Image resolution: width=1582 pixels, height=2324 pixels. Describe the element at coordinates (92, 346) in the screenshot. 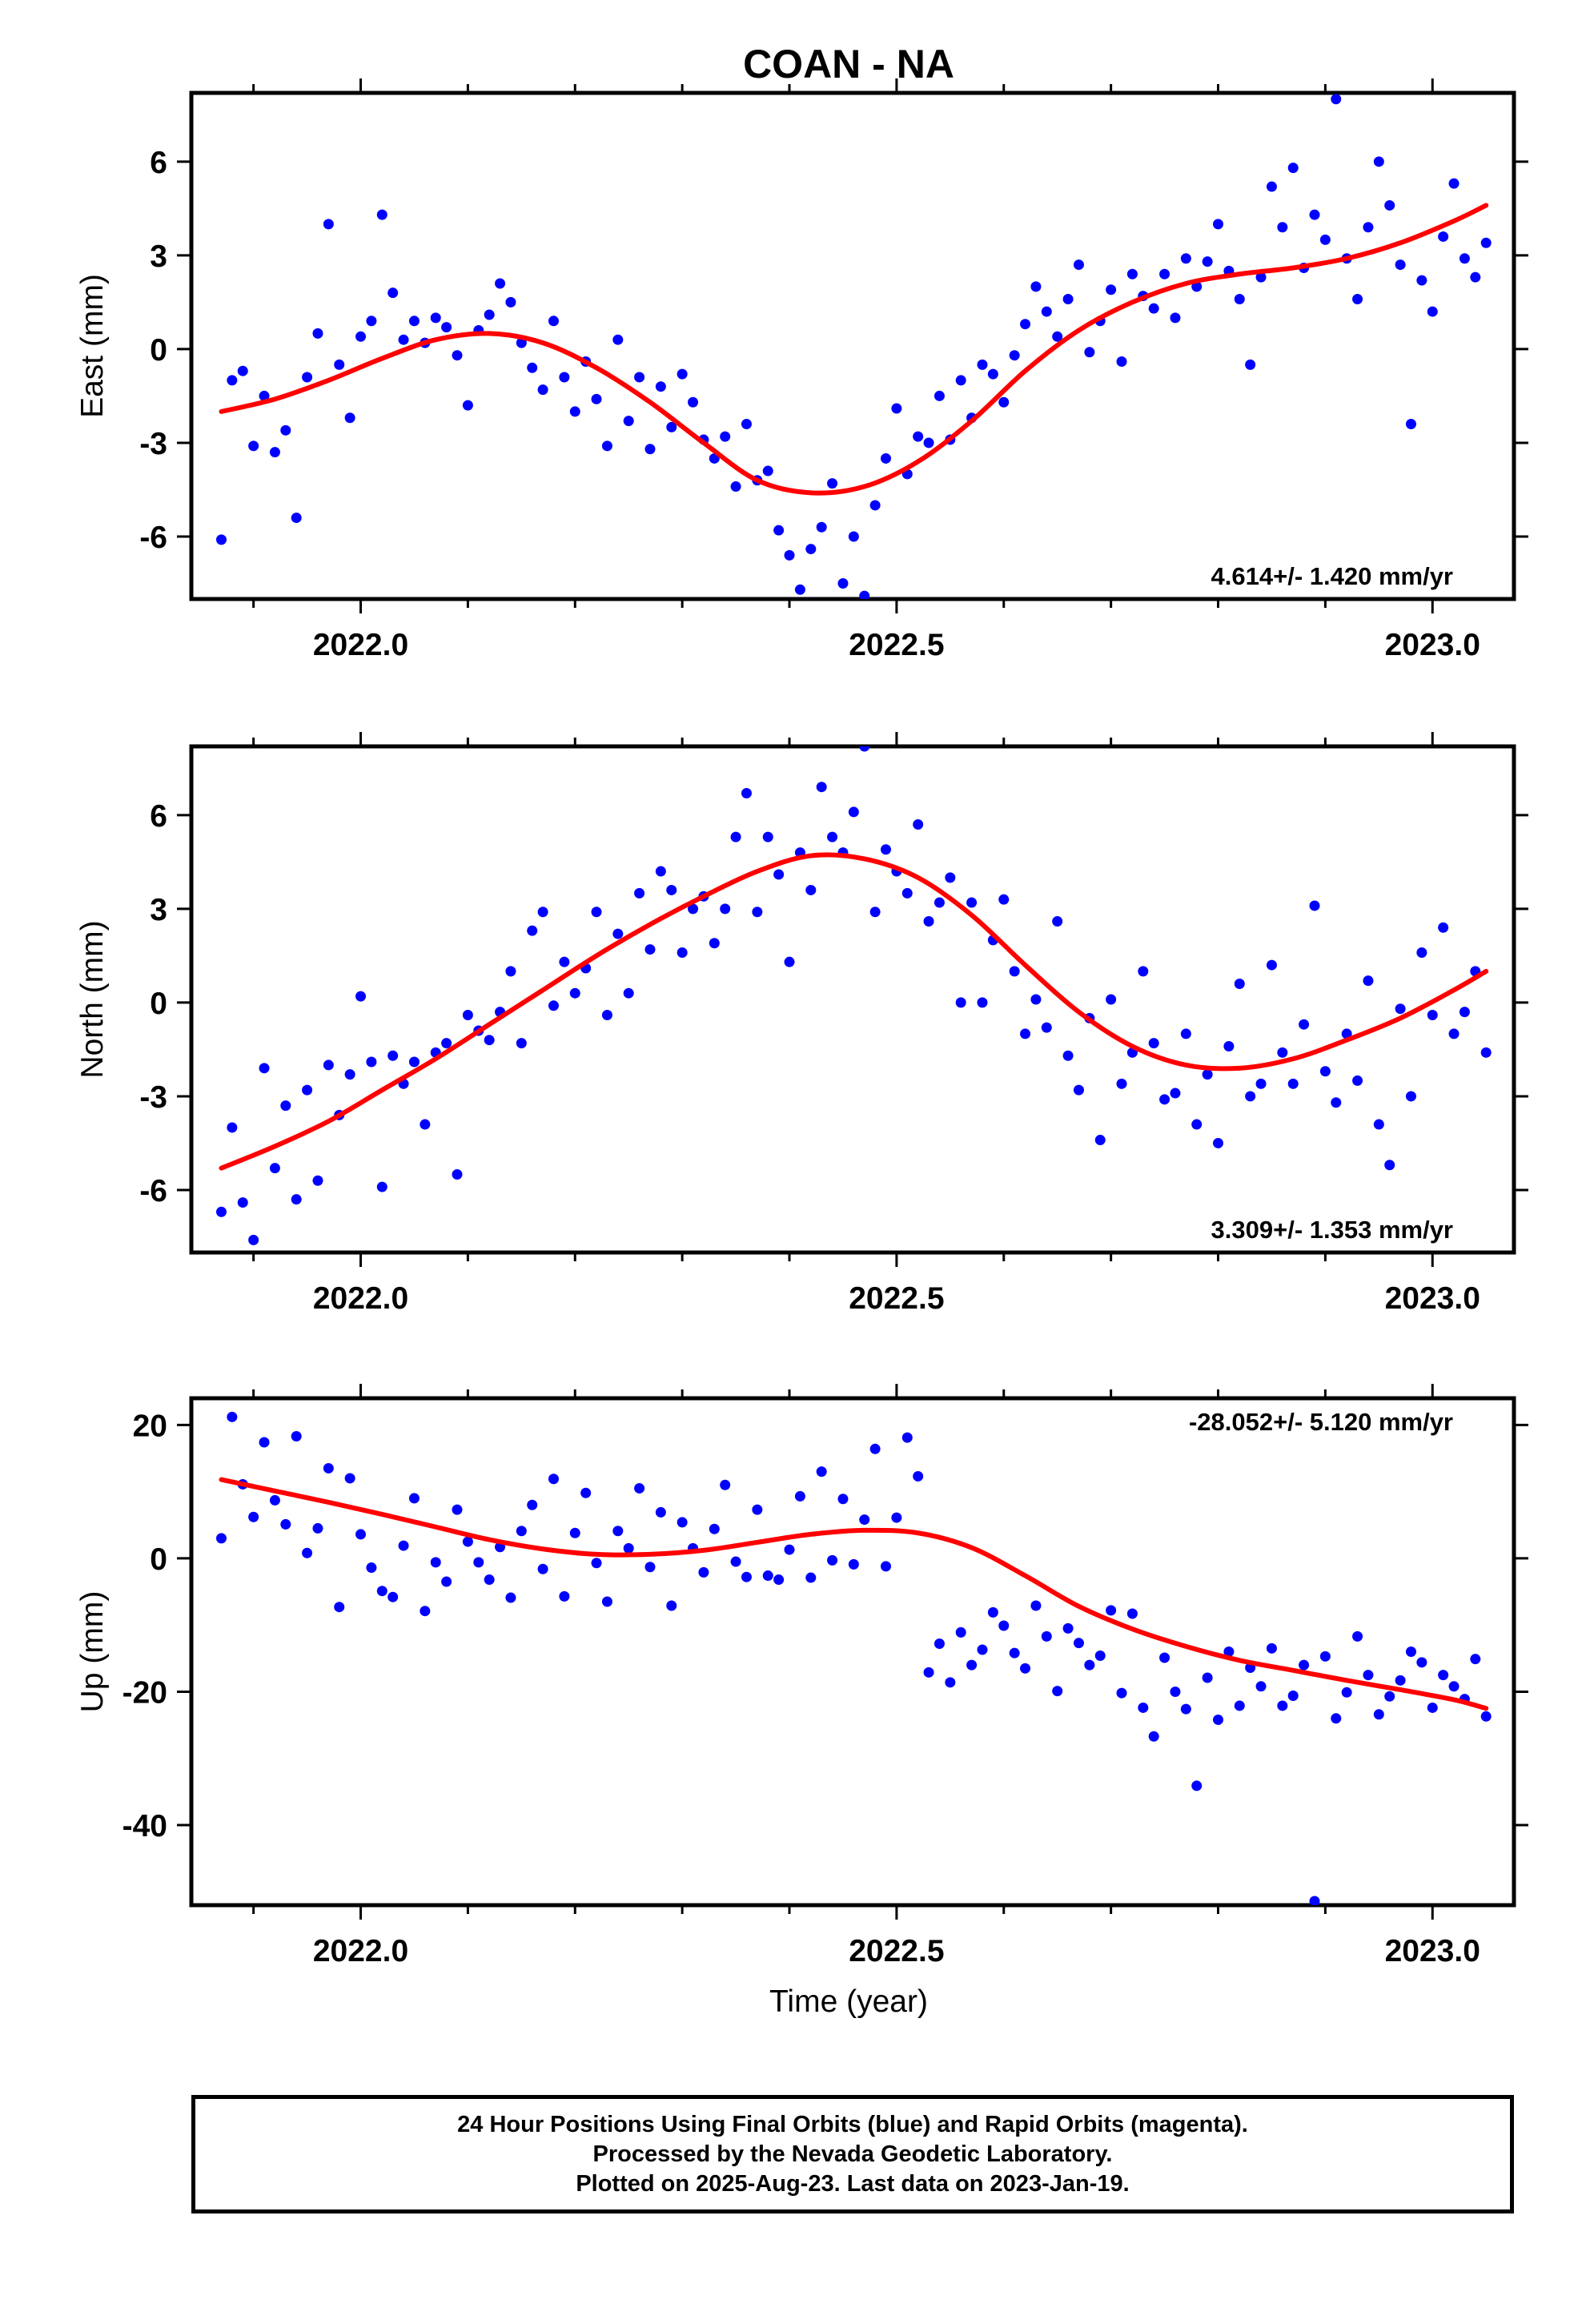

I see `east-y-axis-label: East (mm)` at that location.